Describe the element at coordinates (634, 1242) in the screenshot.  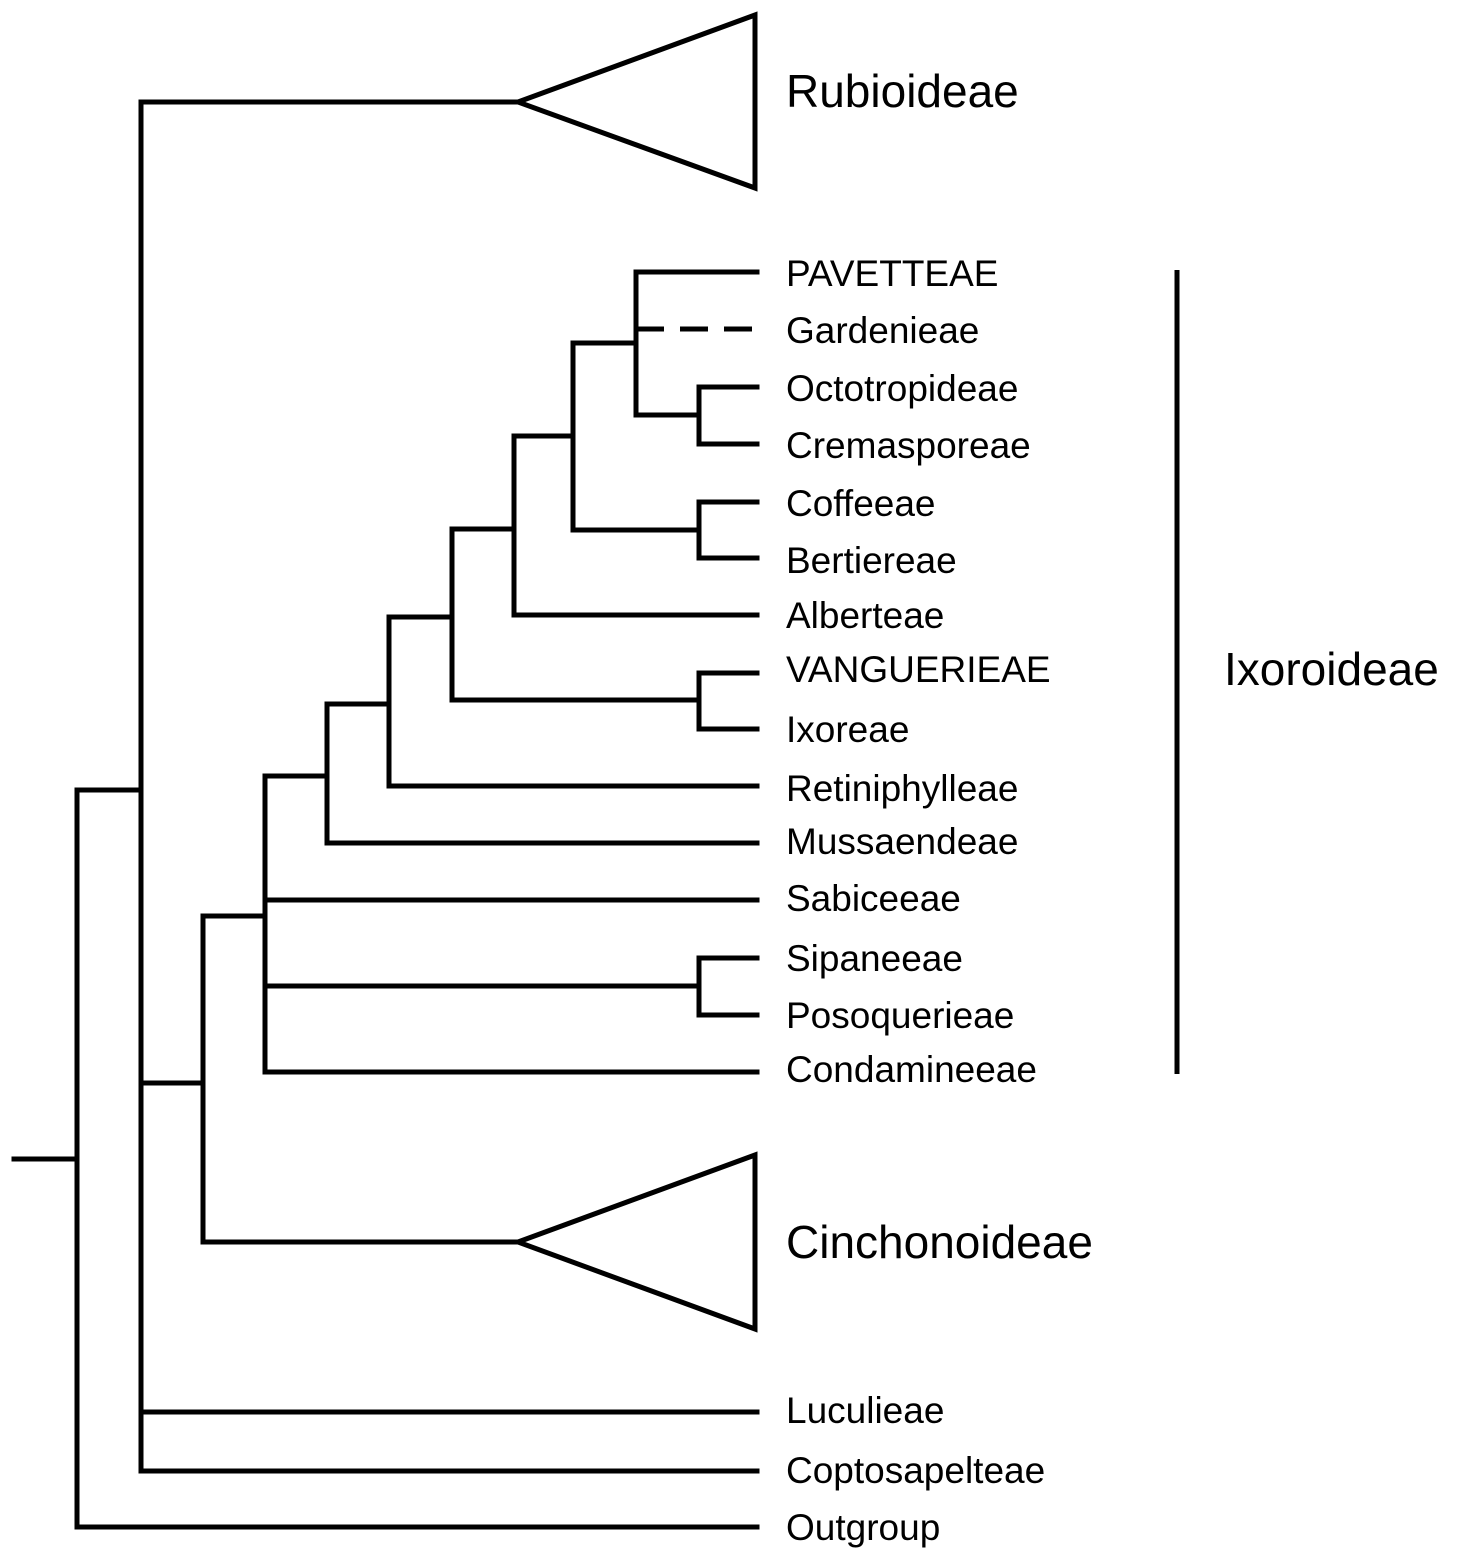
I see `triangle-cinchonoideae` at that location.